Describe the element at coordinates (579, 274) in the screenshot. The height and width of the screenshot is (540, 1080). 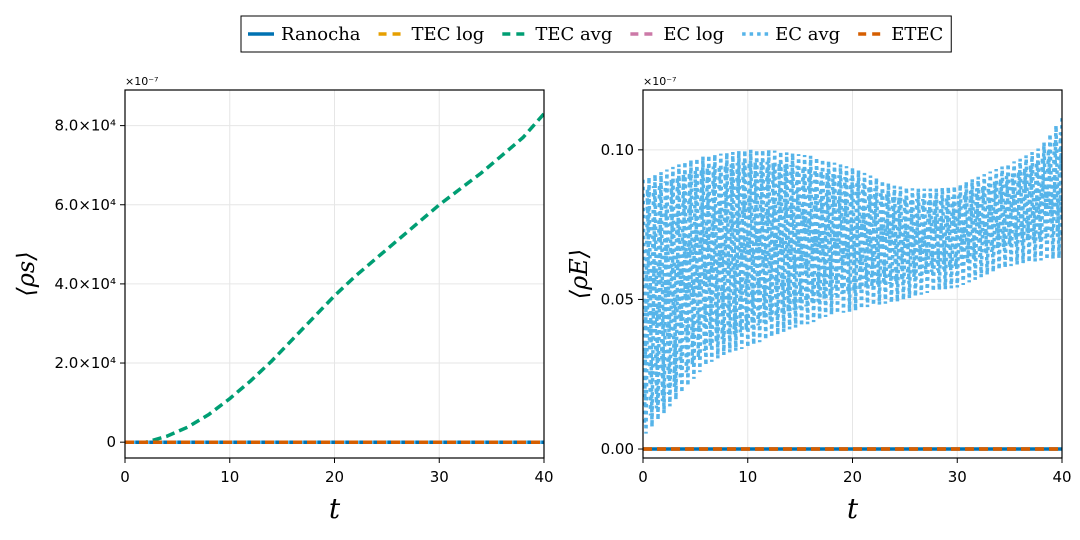
I see `y-axis-label: ⟨ρE⟩` at that location.